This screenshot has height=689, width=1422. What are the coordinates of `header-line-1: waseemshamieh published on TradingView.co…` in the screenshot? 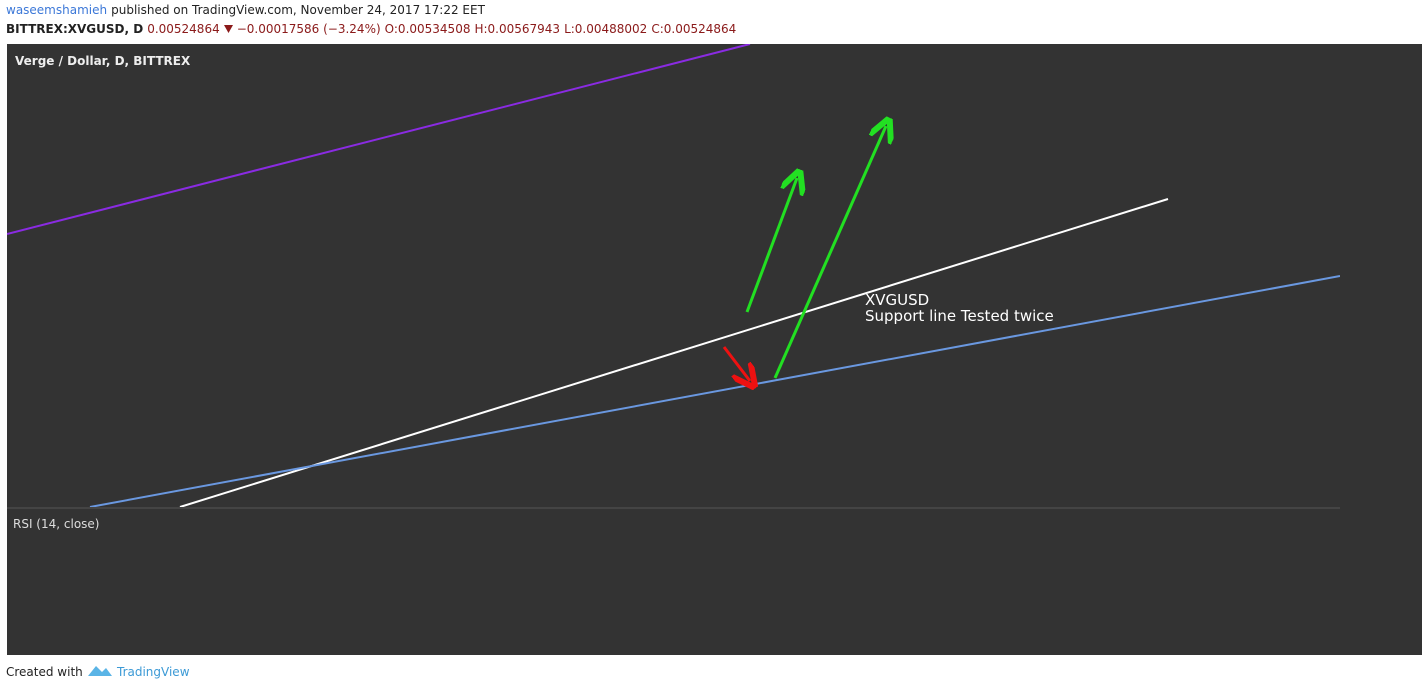 It's located at (247, 10).